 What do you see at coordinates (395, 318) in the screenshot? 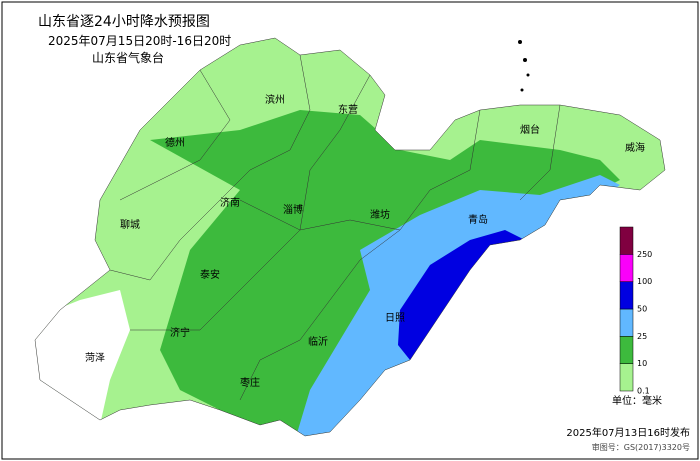
I see `city-label: 日照` at bounding box center [395, 318].